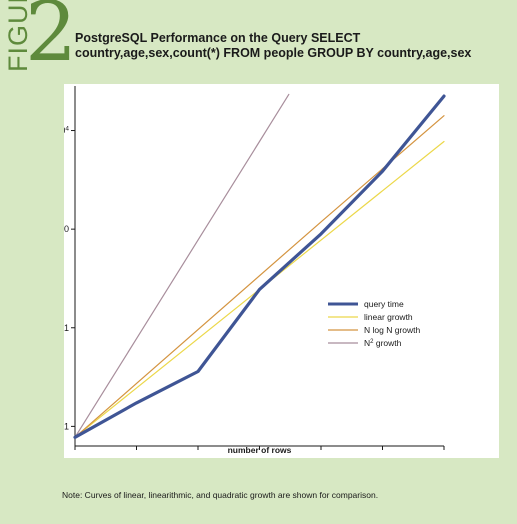 Image resolution: width=517 pixels, height=524 pixels. Describe the element at coordinates (392, 330) in the screenshot. I see `legend-label: N log N growth` at that location.